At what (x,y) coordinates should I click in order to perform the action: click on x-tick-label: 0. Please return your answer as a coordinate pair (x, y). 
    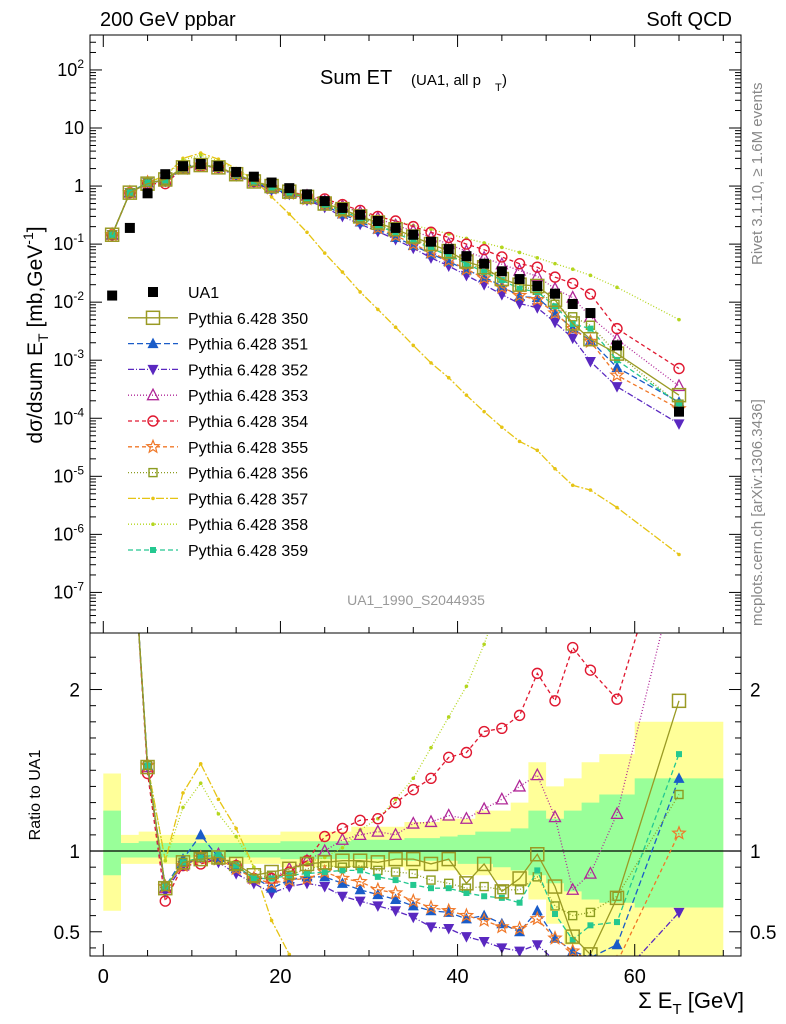
    Looking at the image, I should click on (103, 977).